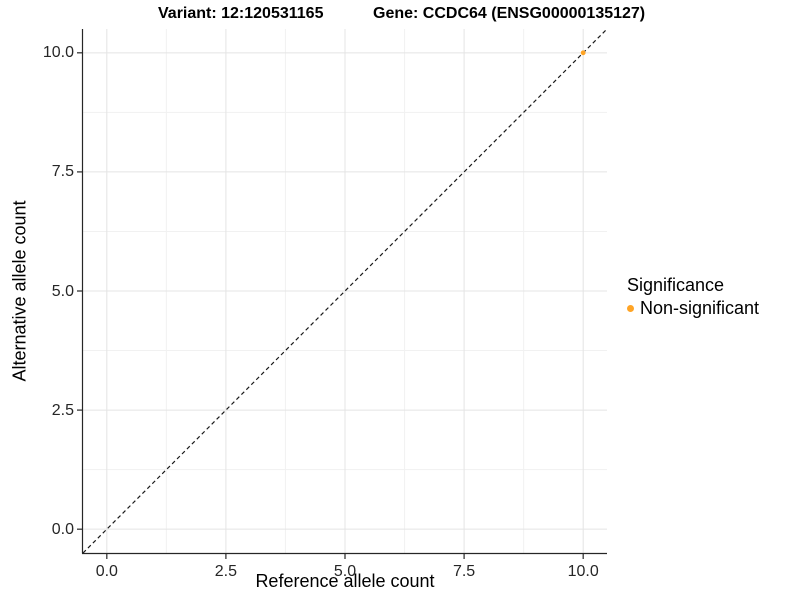 This screenshot has width=800, height=600. Describe the element at coordinates (62, 529) in the screenshot. I see `y-tick-label: 0.0` at that location.